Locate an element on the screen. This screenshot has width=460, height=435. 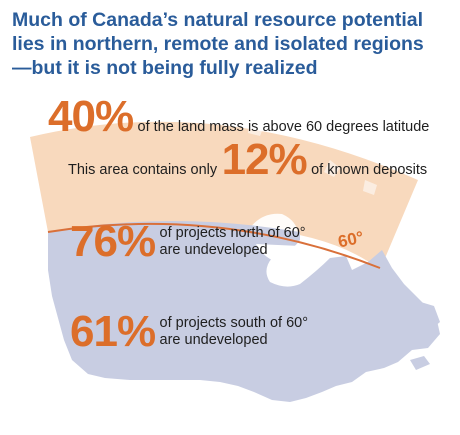
stat-deposits-text: of known deposits is located at coordinates (369, 170).